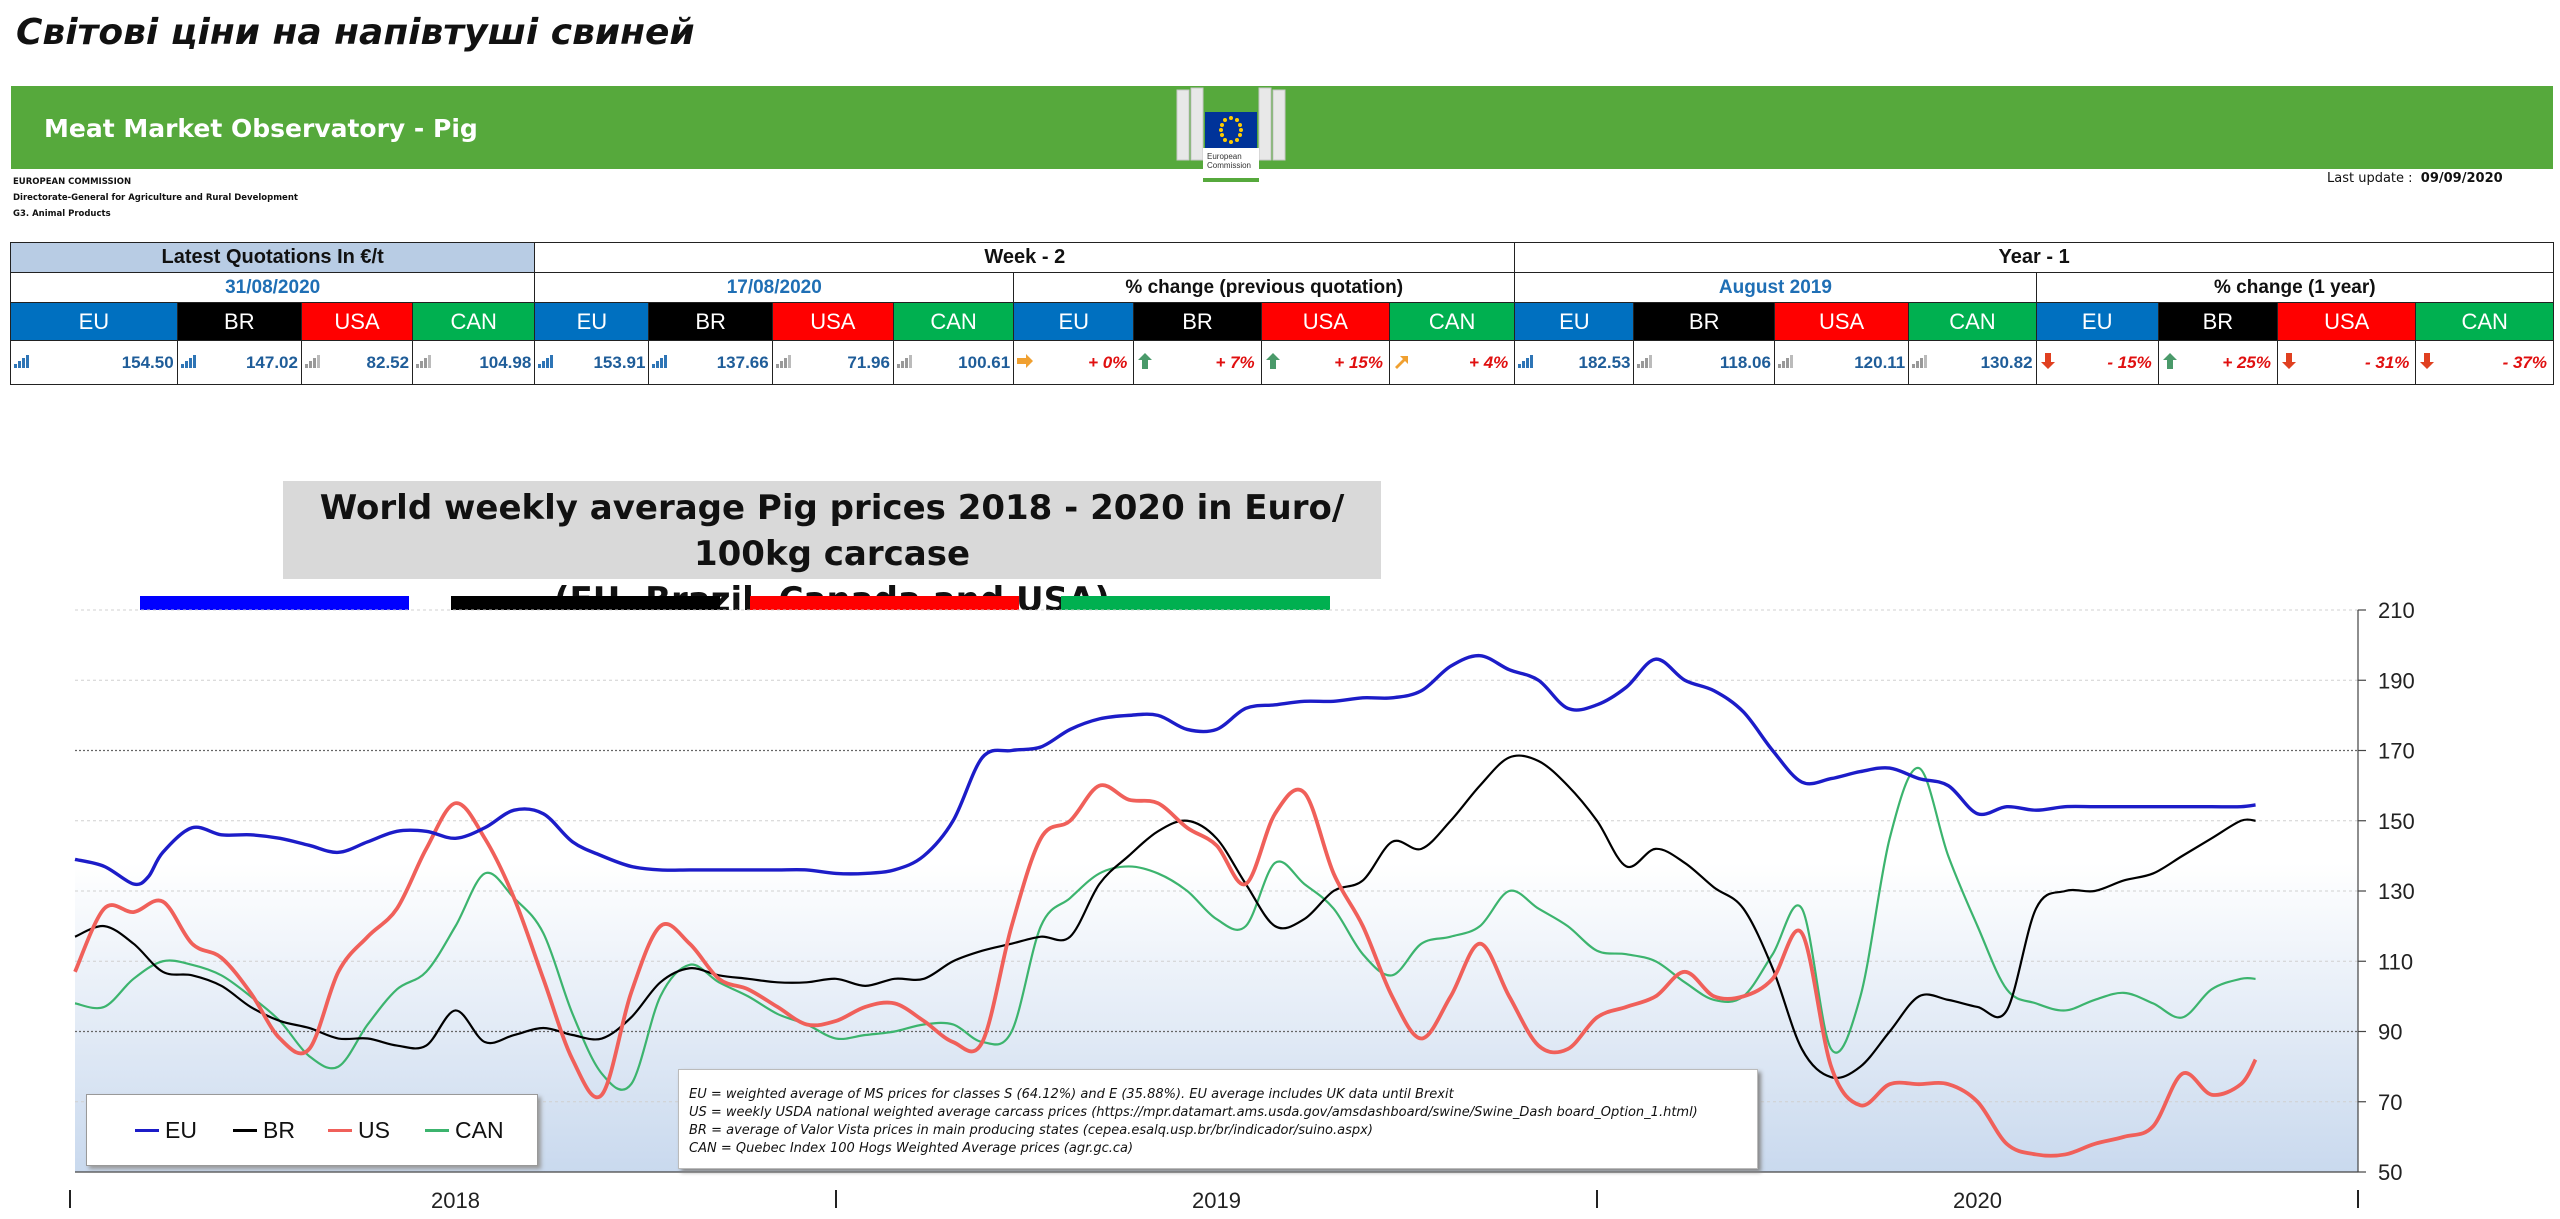  I want to click on latest-value-can: 104.98, so click(474, 362).